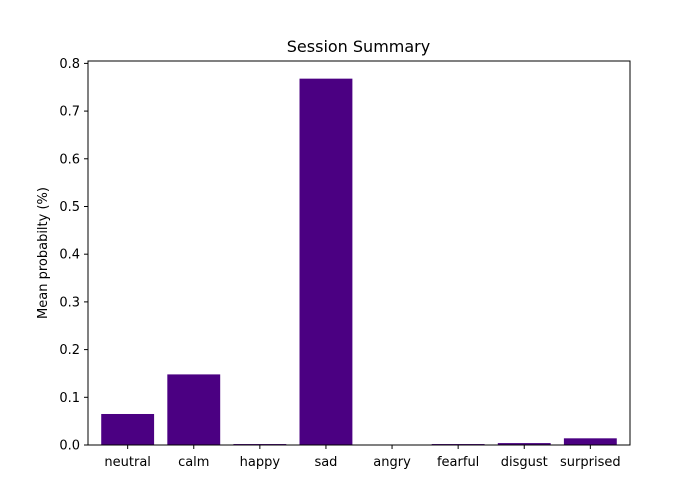 This screenshot has height=504, width=700. I want to click on bar-sad, so click(326, 262).